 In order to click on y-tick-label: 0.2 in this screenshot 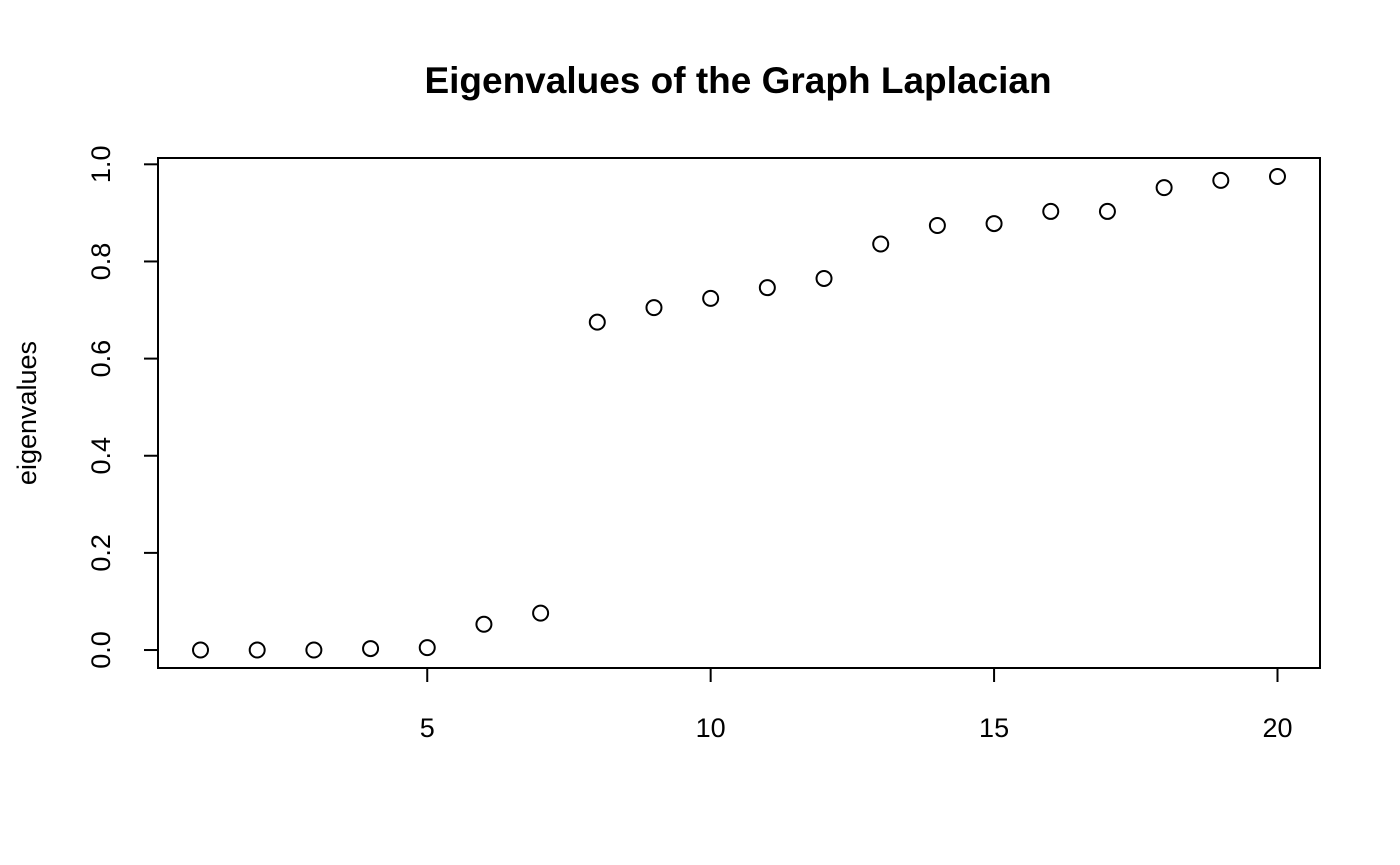, I will do `click(101, 553)`.